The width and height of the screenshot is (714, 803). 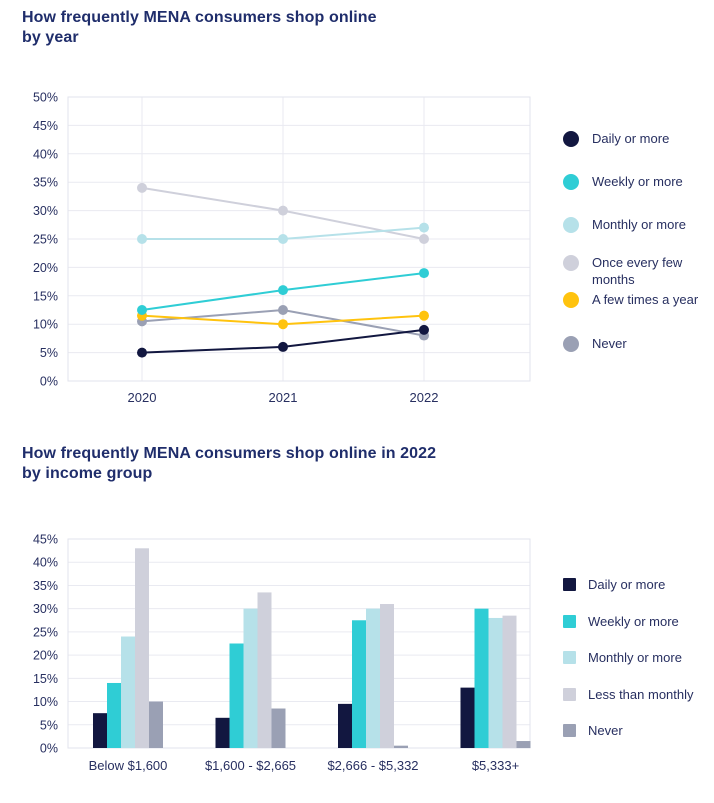 I want to click on y-tick-label: 25%, so click(x=45, y=632).